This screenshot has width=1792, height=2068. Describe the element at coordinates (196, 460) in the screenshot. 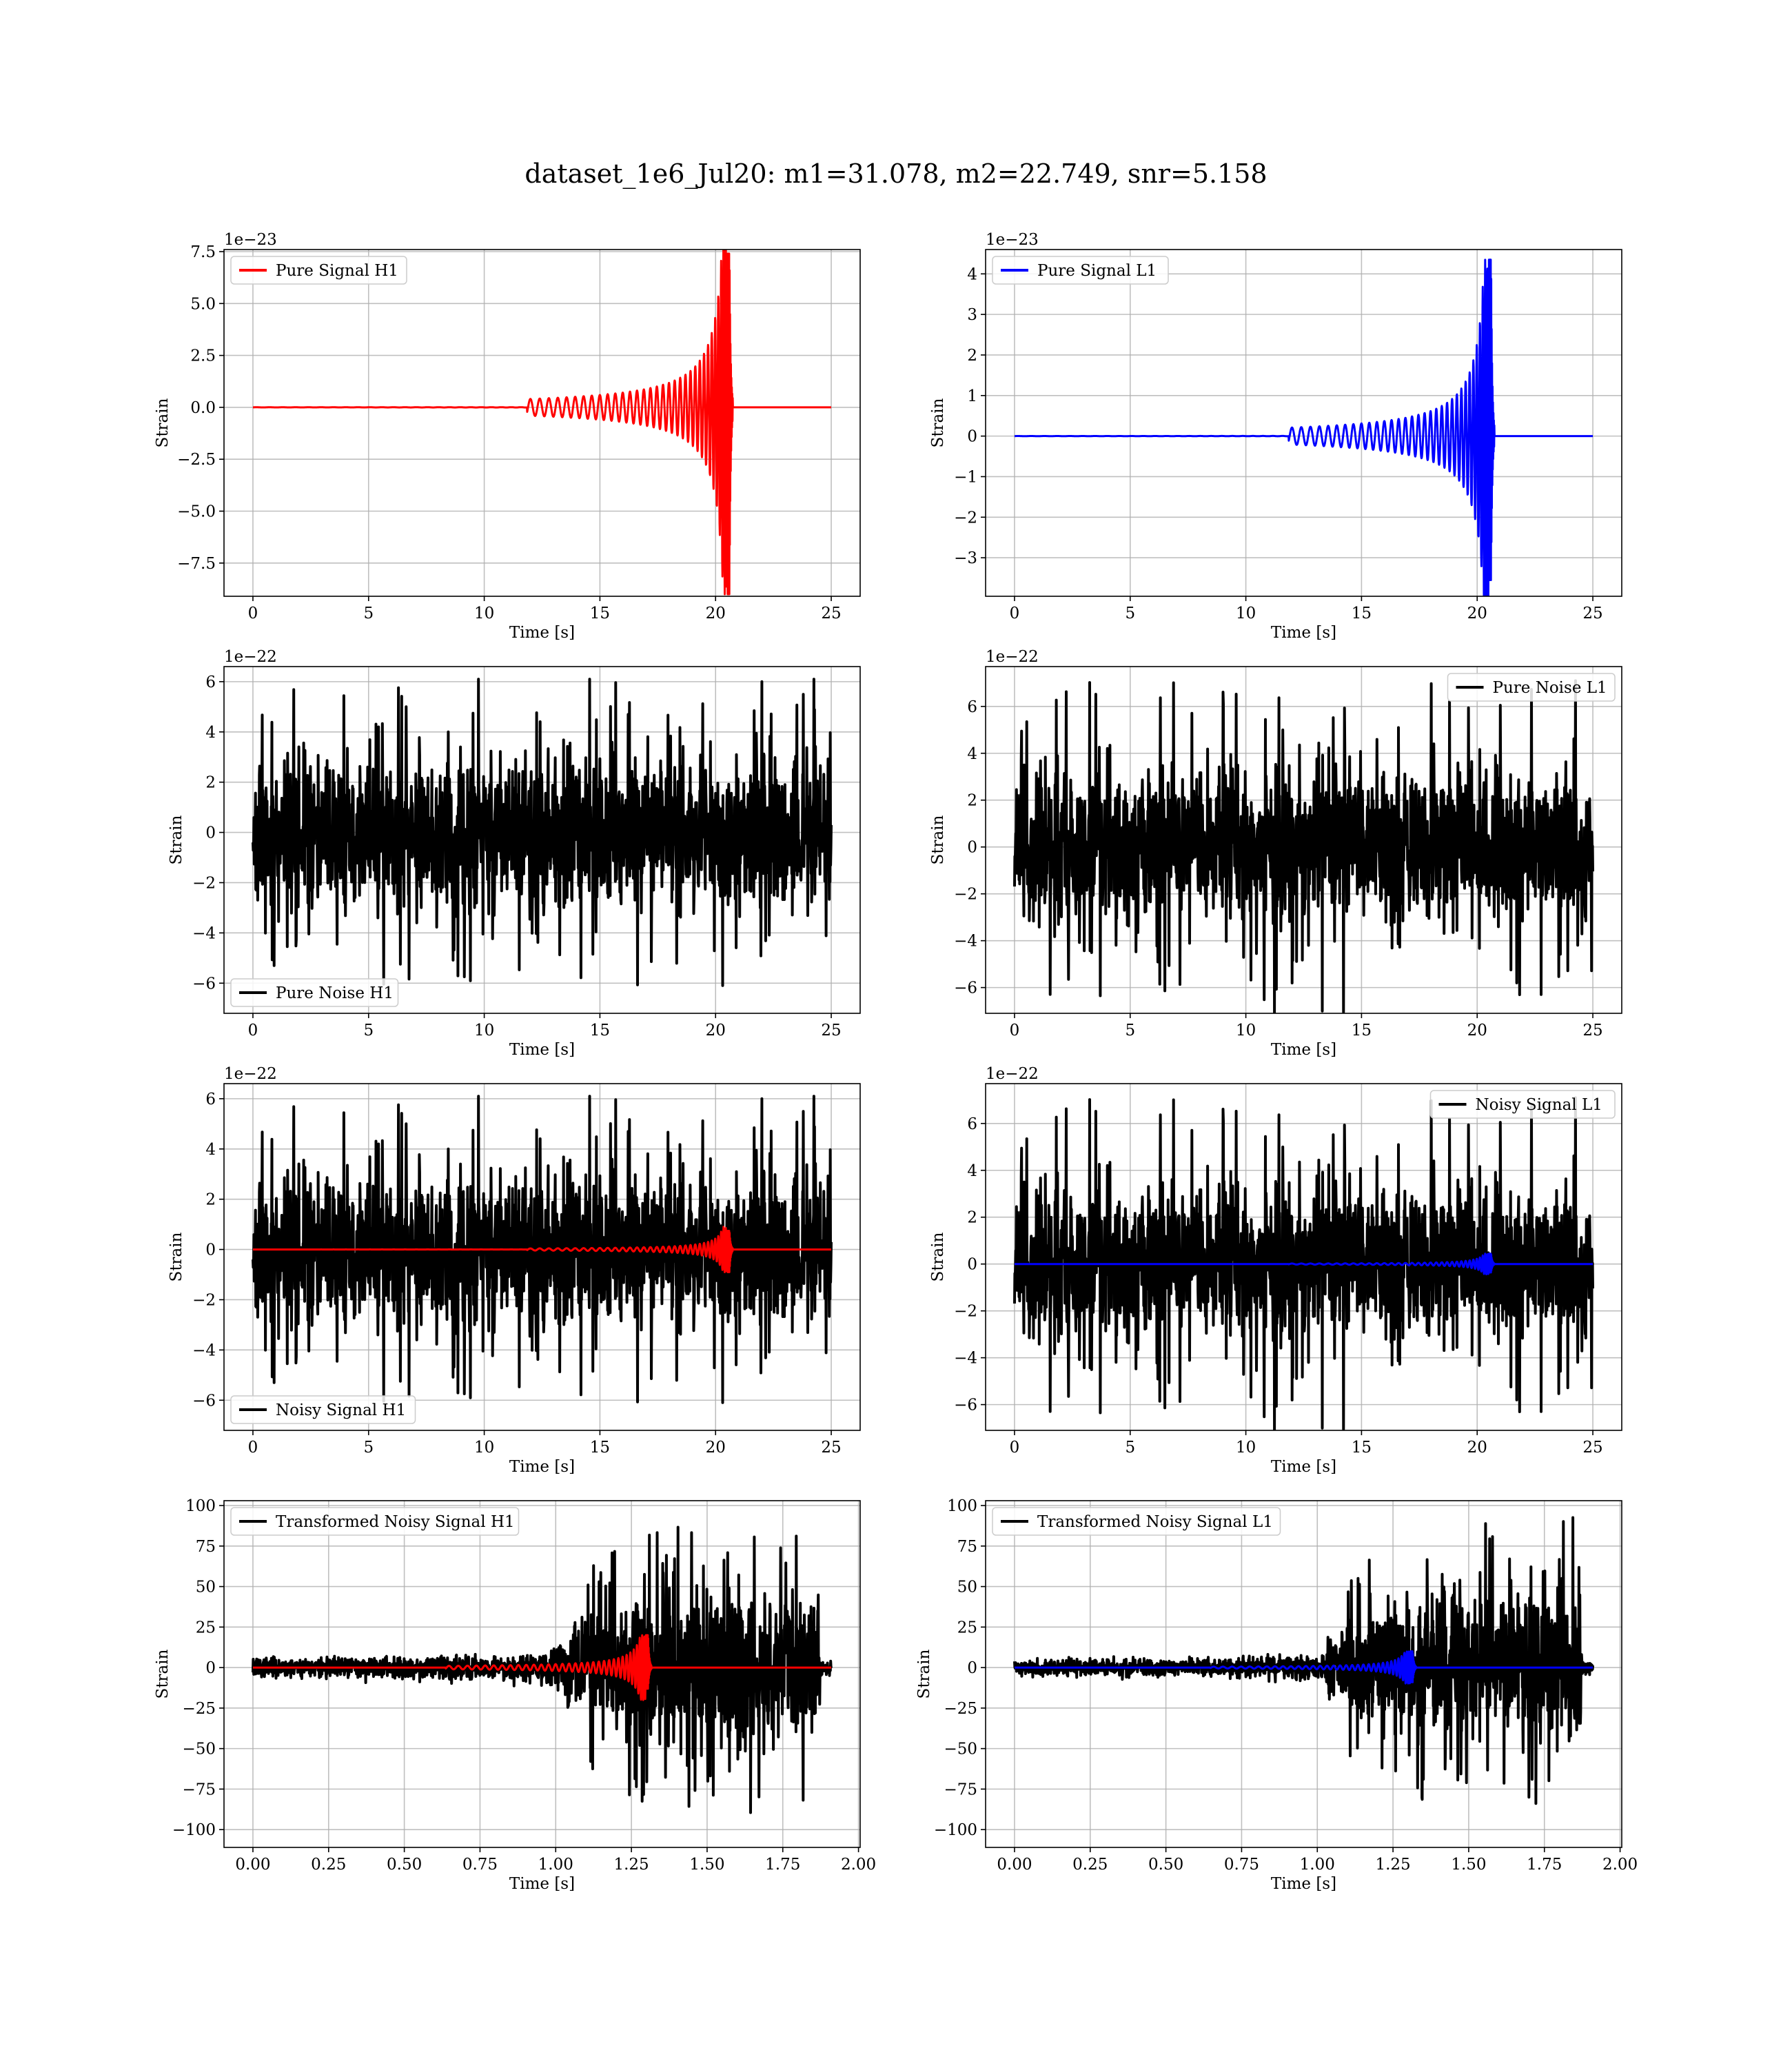

I see `y-tick-label: −2.5` at that location.